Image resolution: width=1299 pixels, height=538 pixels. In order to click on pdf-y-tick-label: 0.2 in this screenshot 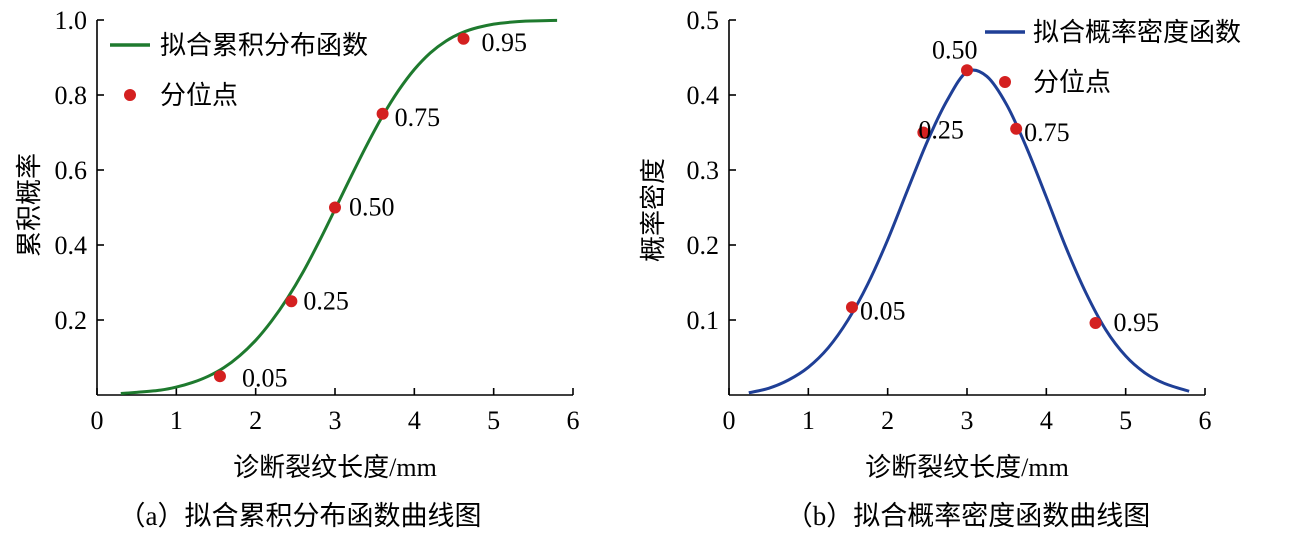, I will do `click(703, 245)`.